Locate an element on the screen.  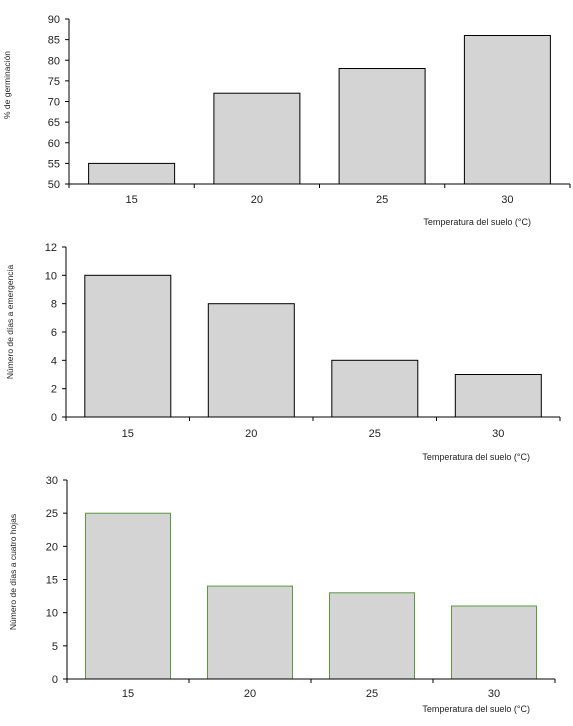
y-axis-label: % de germinación is located at coordinates (7, 85).